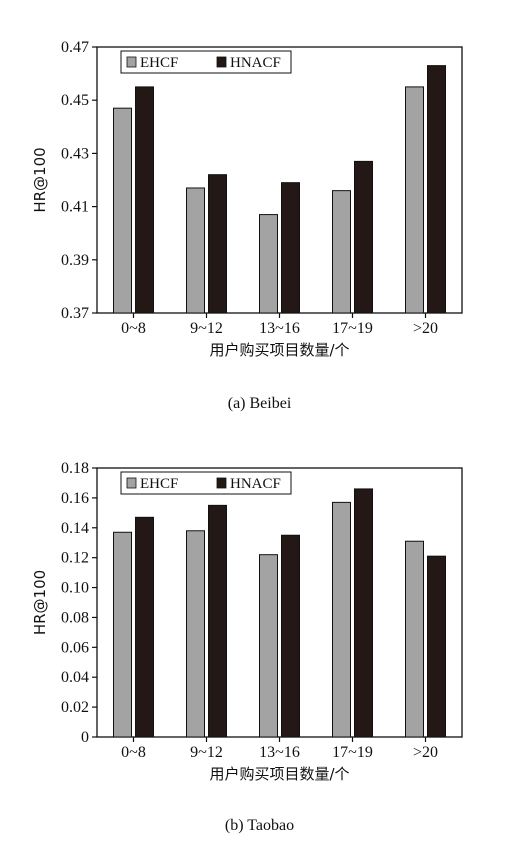  Describe the element at coordinates (75, 528) in the screenshot. I see `y-tick-label: 0.14` at that location.